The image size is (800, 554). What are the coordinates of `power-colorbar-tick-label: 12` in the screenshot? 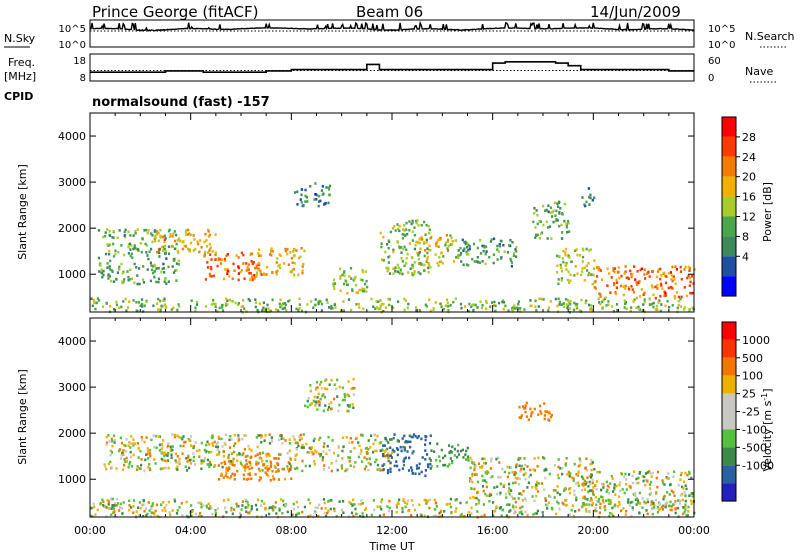 It's located at (749, 216).